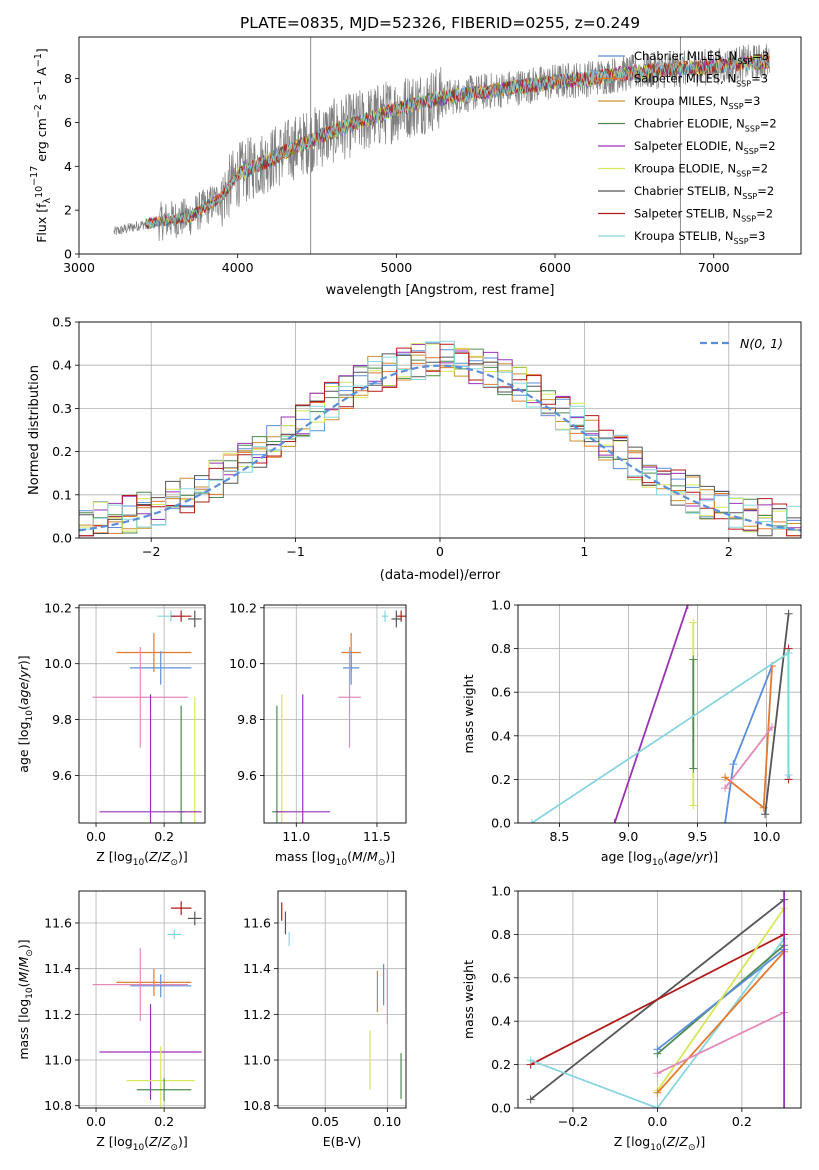  I want to click on normal-reference-curve, so click(440, 448).